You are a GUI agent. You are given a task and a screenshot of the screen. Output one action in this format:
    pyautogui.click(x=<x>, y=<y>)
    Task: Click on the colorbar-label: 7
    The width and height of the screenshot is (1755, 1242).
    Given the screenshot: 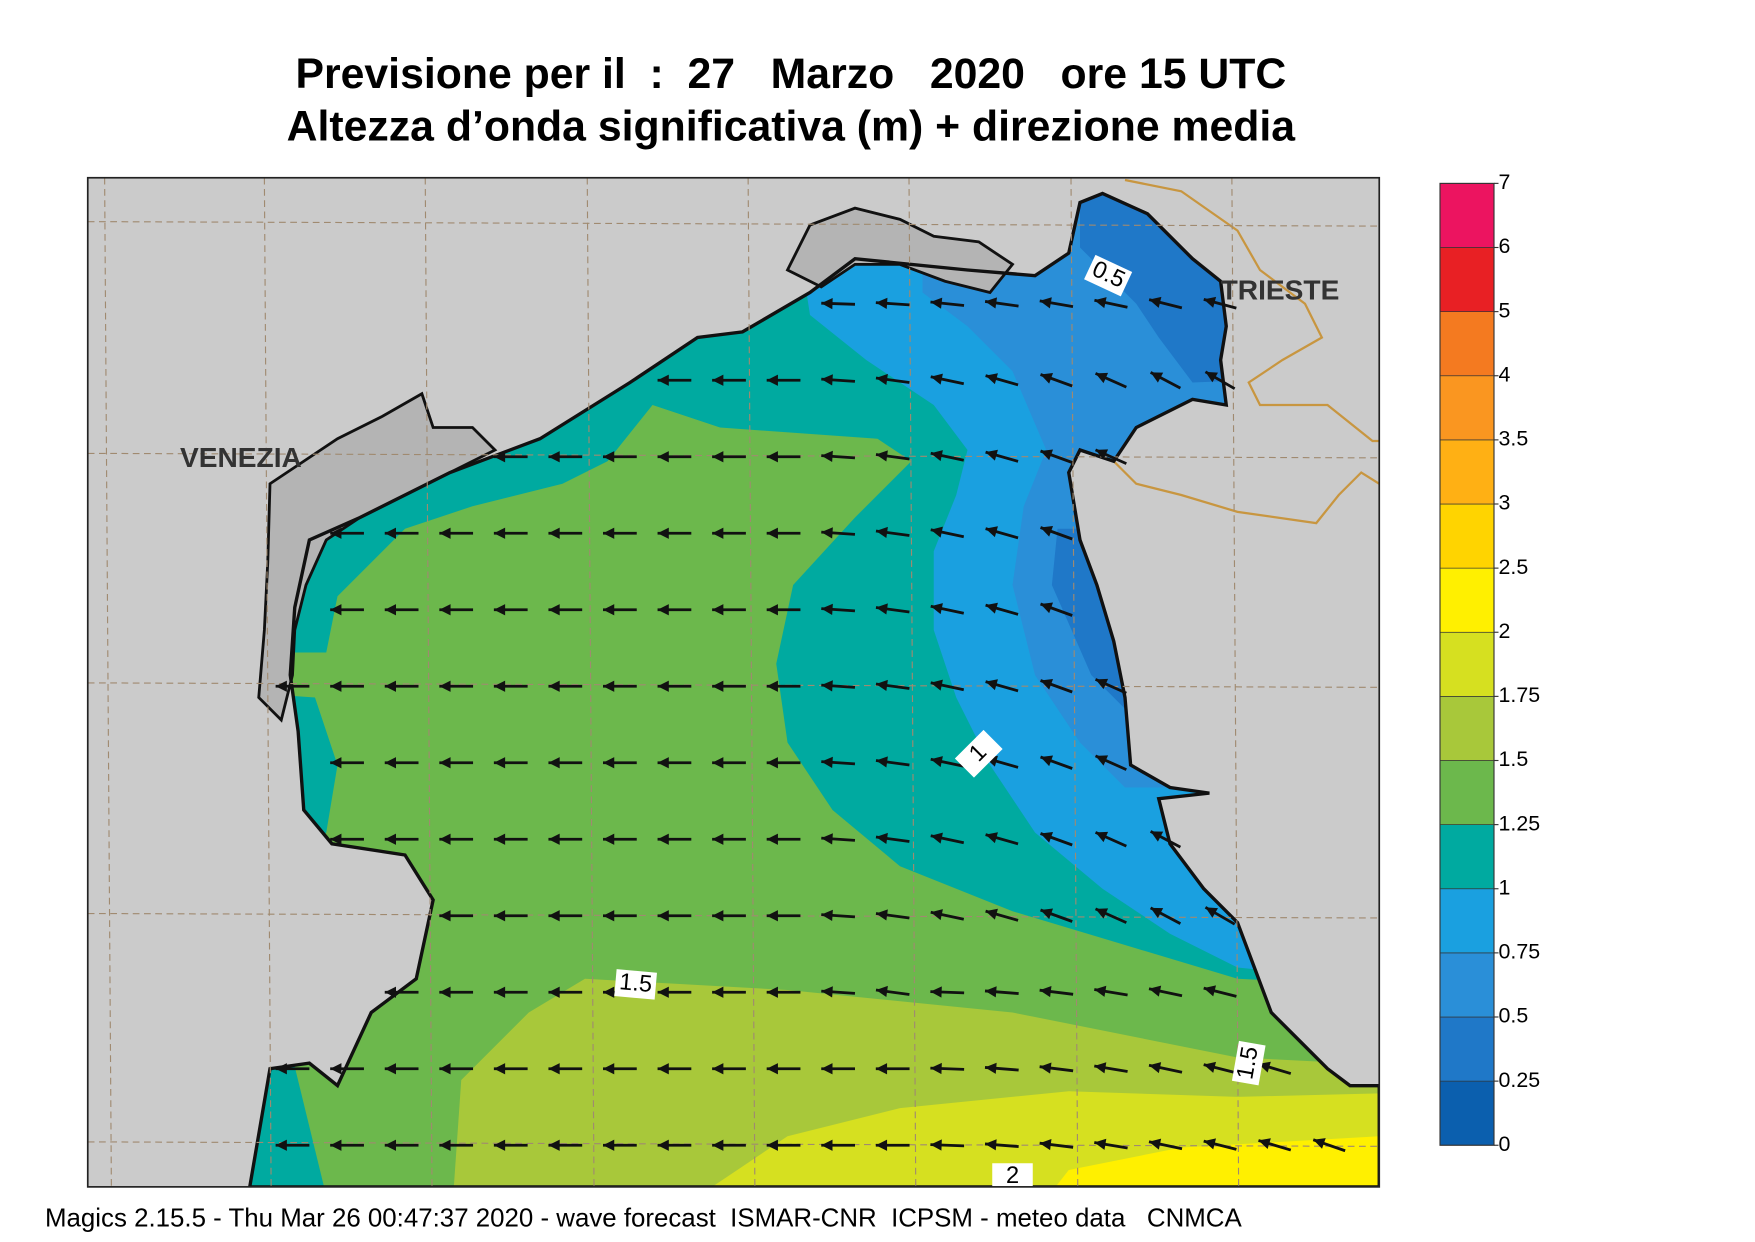 What is the action you would take?
    pyautogui.click(x=1505, y=182)
    